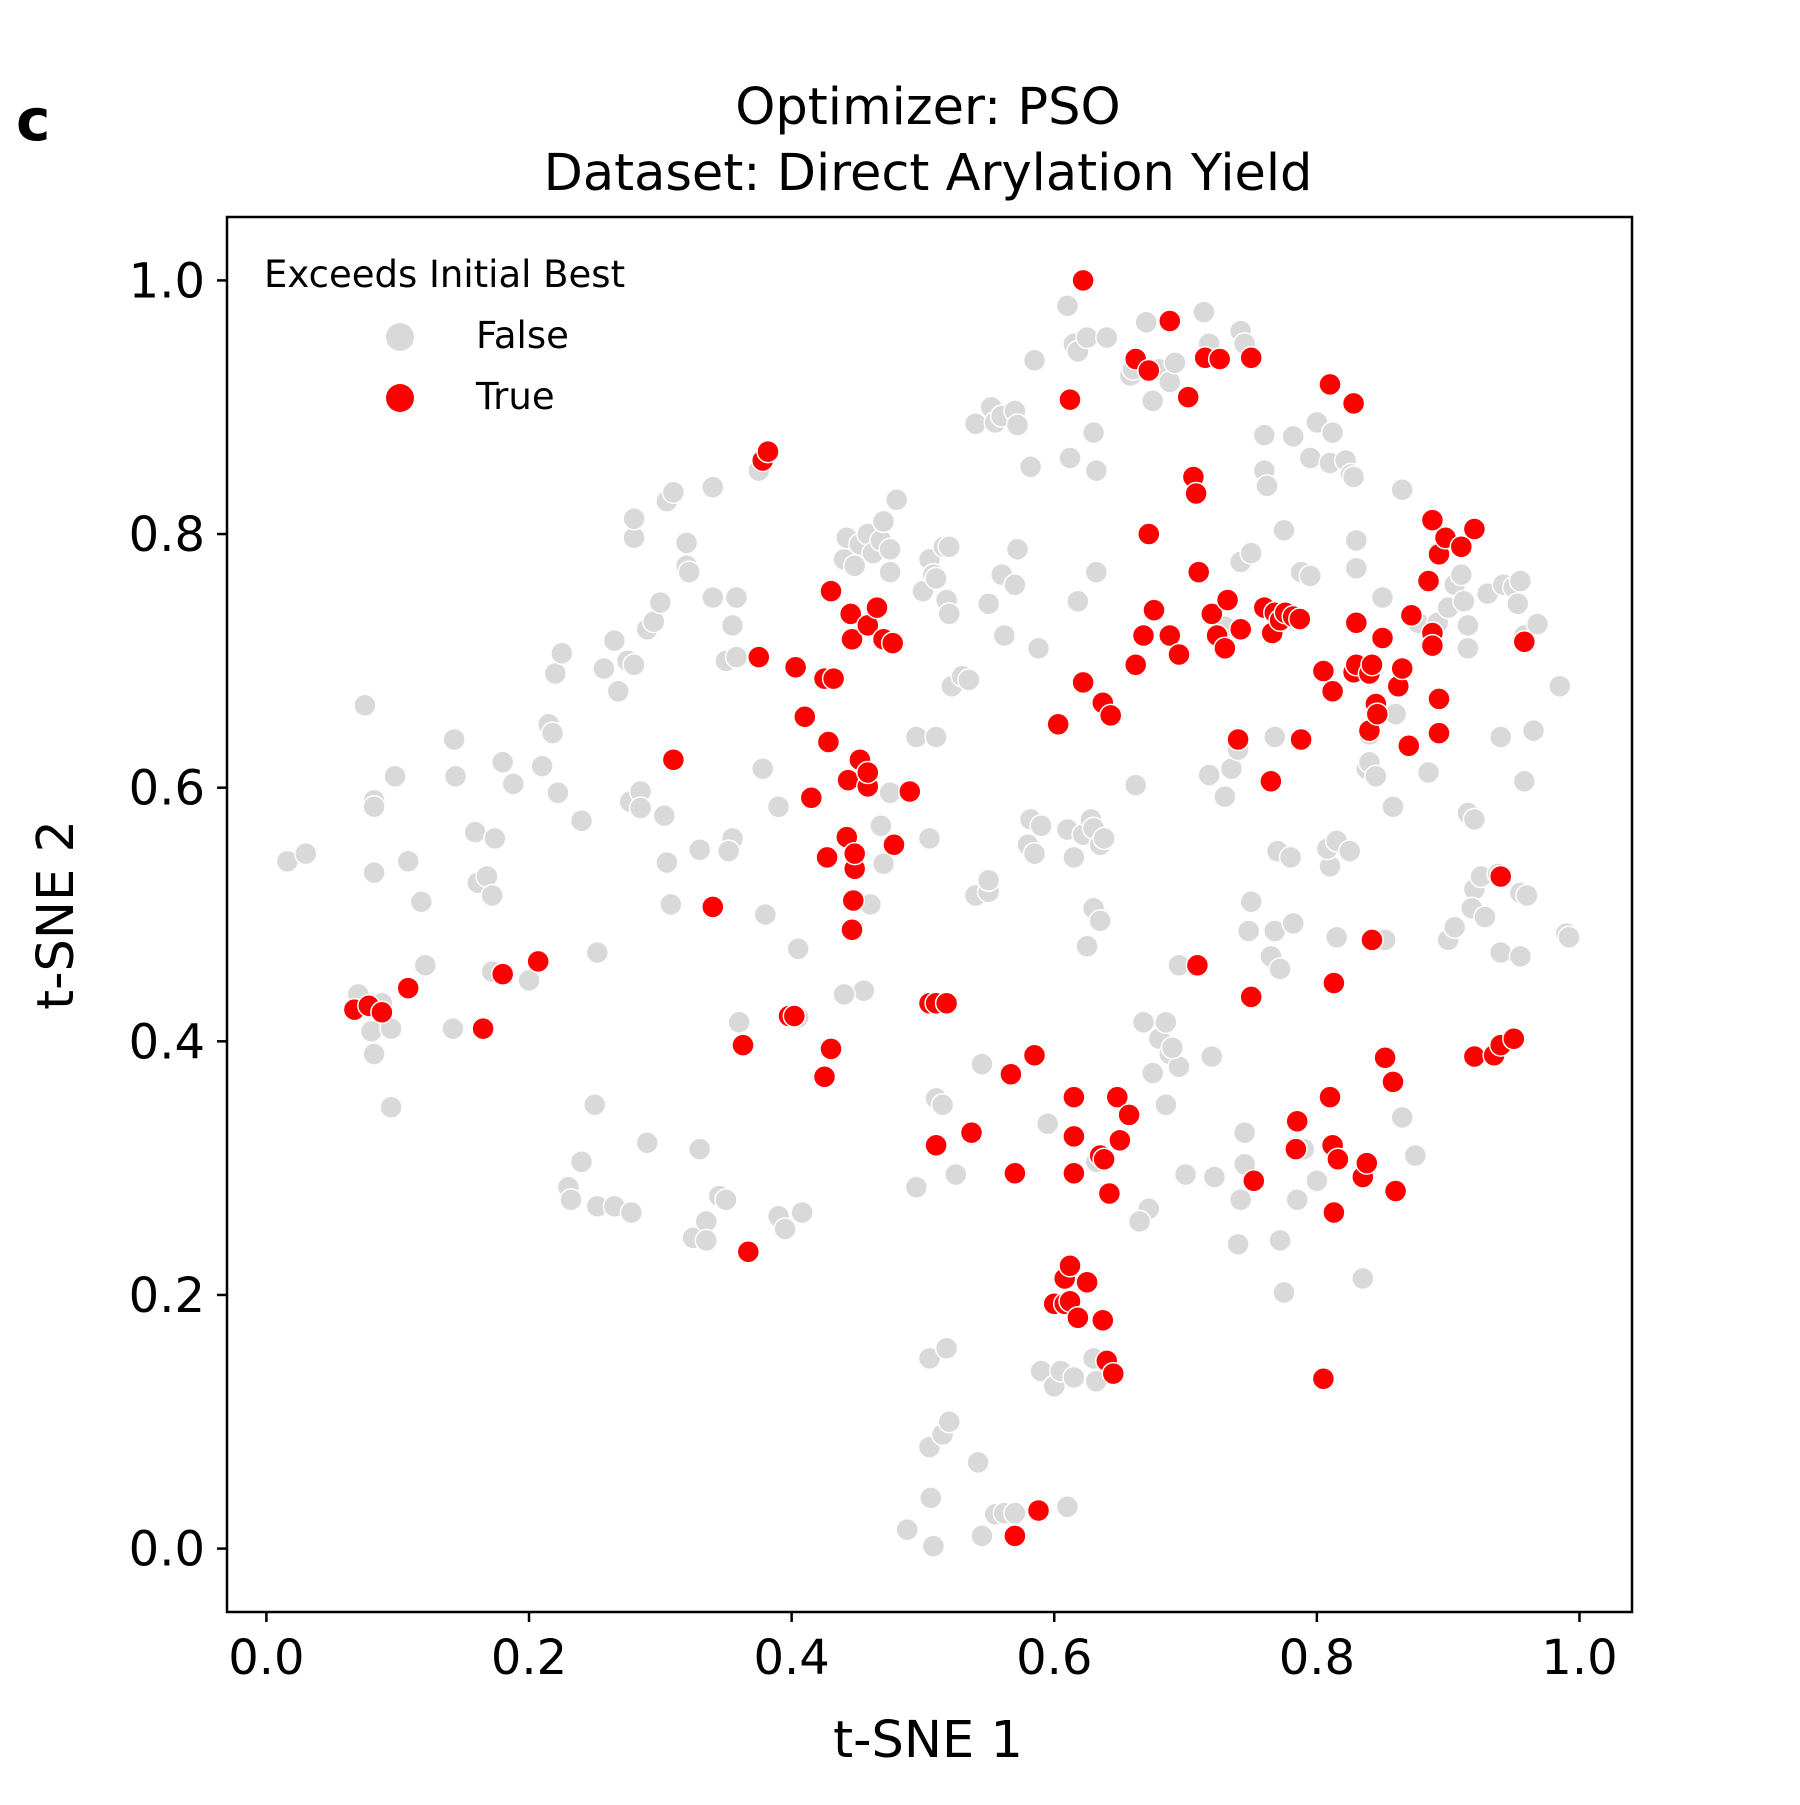  I want to click on x-axis-label: t-SNE 1, so click(928, 1740).